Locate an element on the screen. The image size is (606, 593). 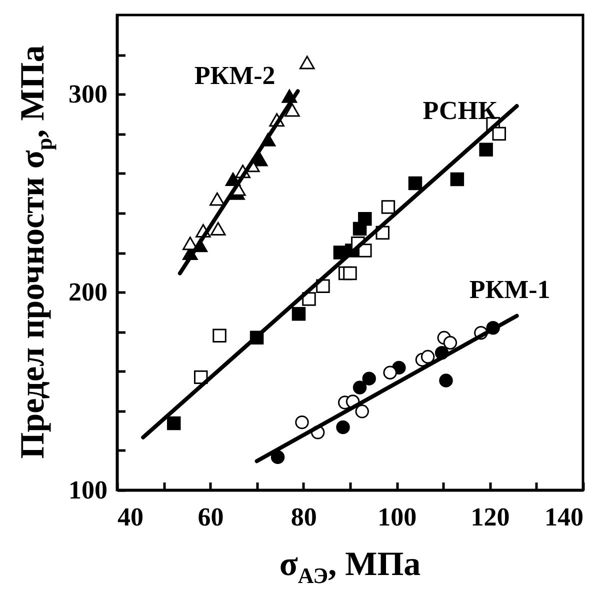
y-tick-label: 300 is located at coordinates (88, 94).